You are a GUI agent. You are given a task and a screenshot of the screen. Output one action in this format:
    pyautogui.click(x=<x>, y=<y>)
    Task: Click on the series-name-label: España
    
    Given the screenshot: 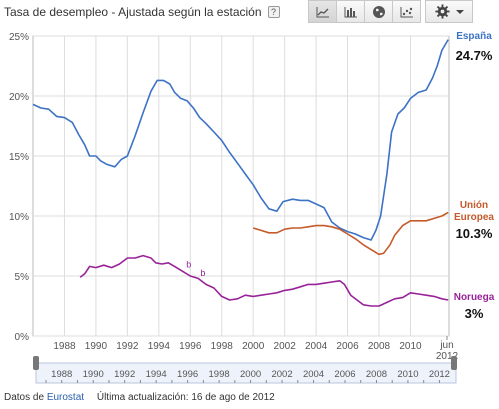 What is the action you would take?
    pyautogui.click(x=474, y=36)
    